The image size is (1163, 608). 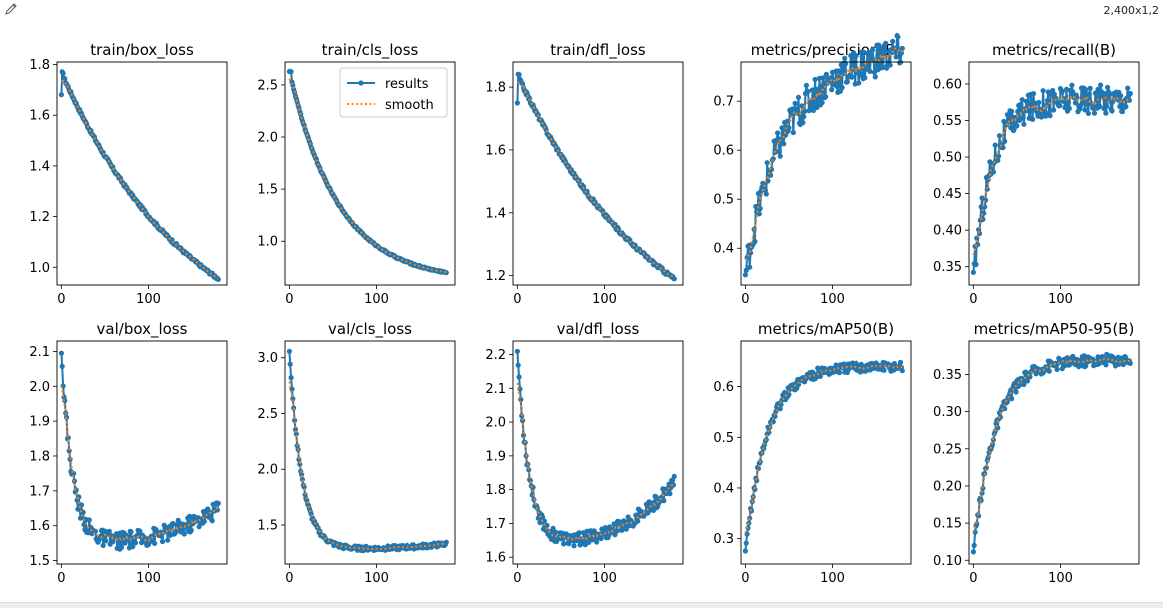 What do you see at coordinates (407, 84) in the screenshot?
I see `legend-results-label: results` at bounding box center [407, 84].